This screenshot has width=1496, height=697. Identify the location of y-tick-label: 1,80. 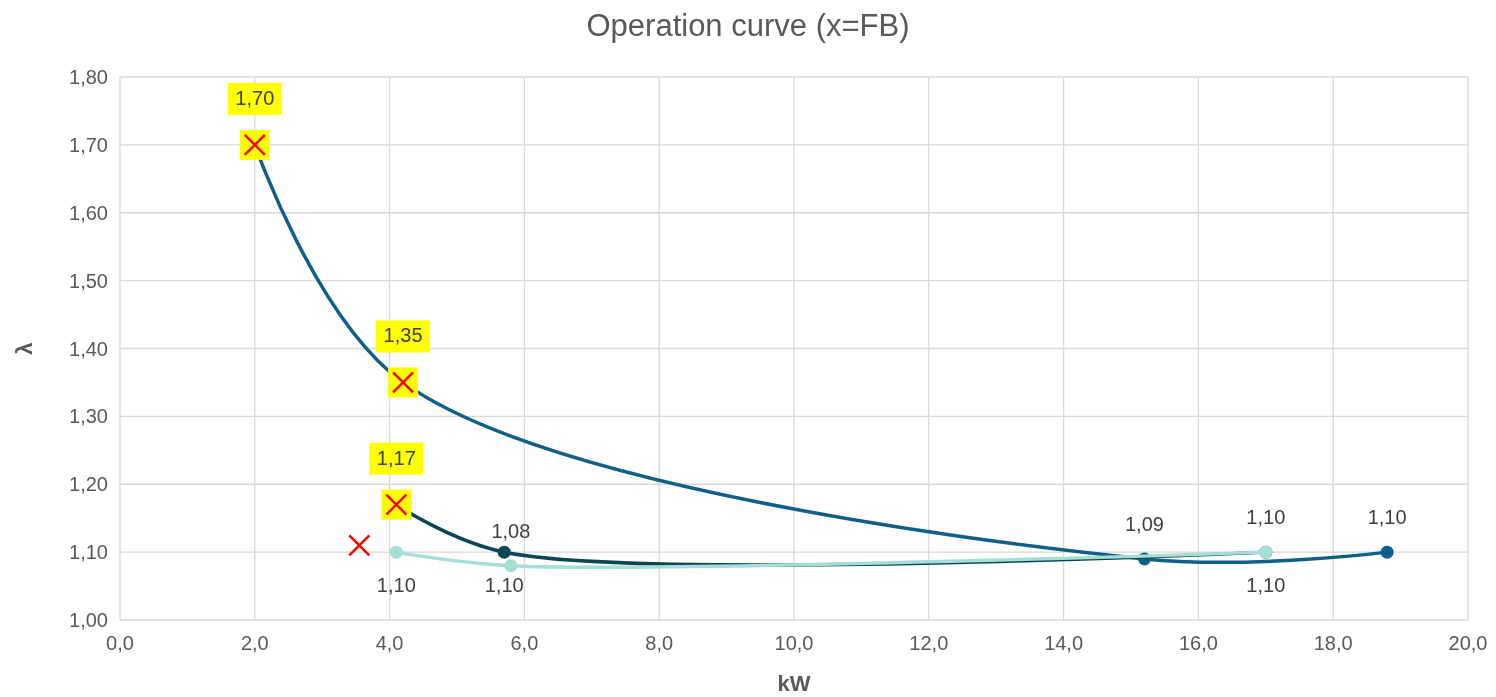
(88, 77).